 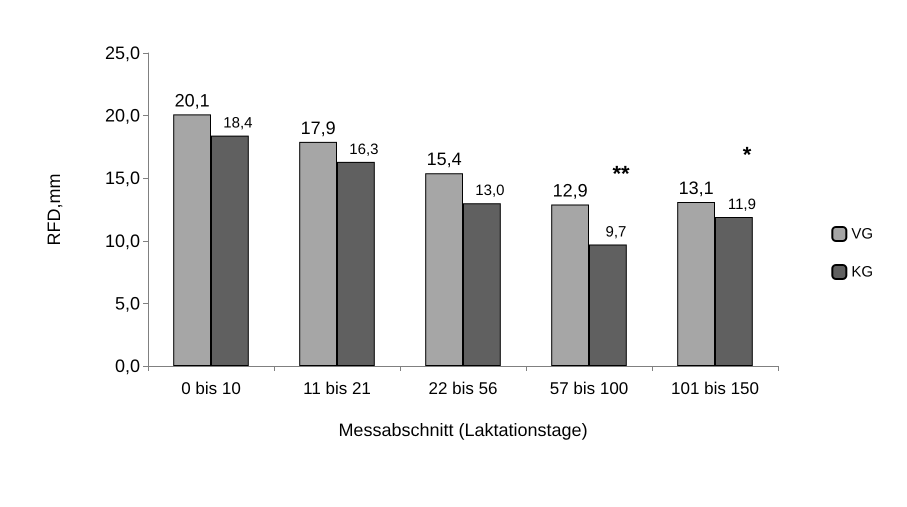 What do you see at coordinates (127, 366) in the screenshot?
I see `y-tick-label: 0,0` at bounding box center [127, 366].